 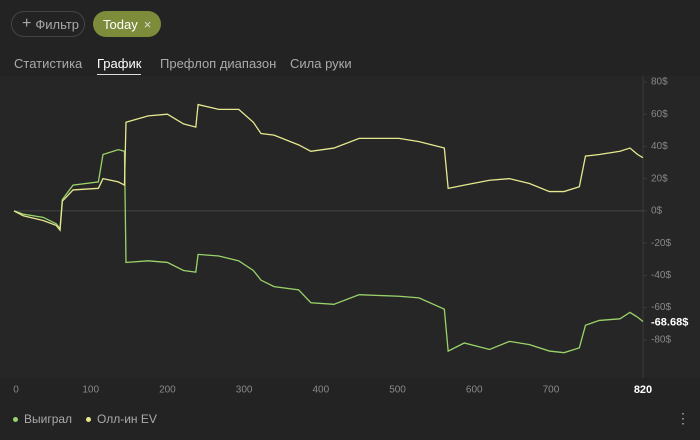 What do you see at coordinates (320, 390) in the screenshot?
I see `x-tick-label: 400` at bounding box center [320, 390].